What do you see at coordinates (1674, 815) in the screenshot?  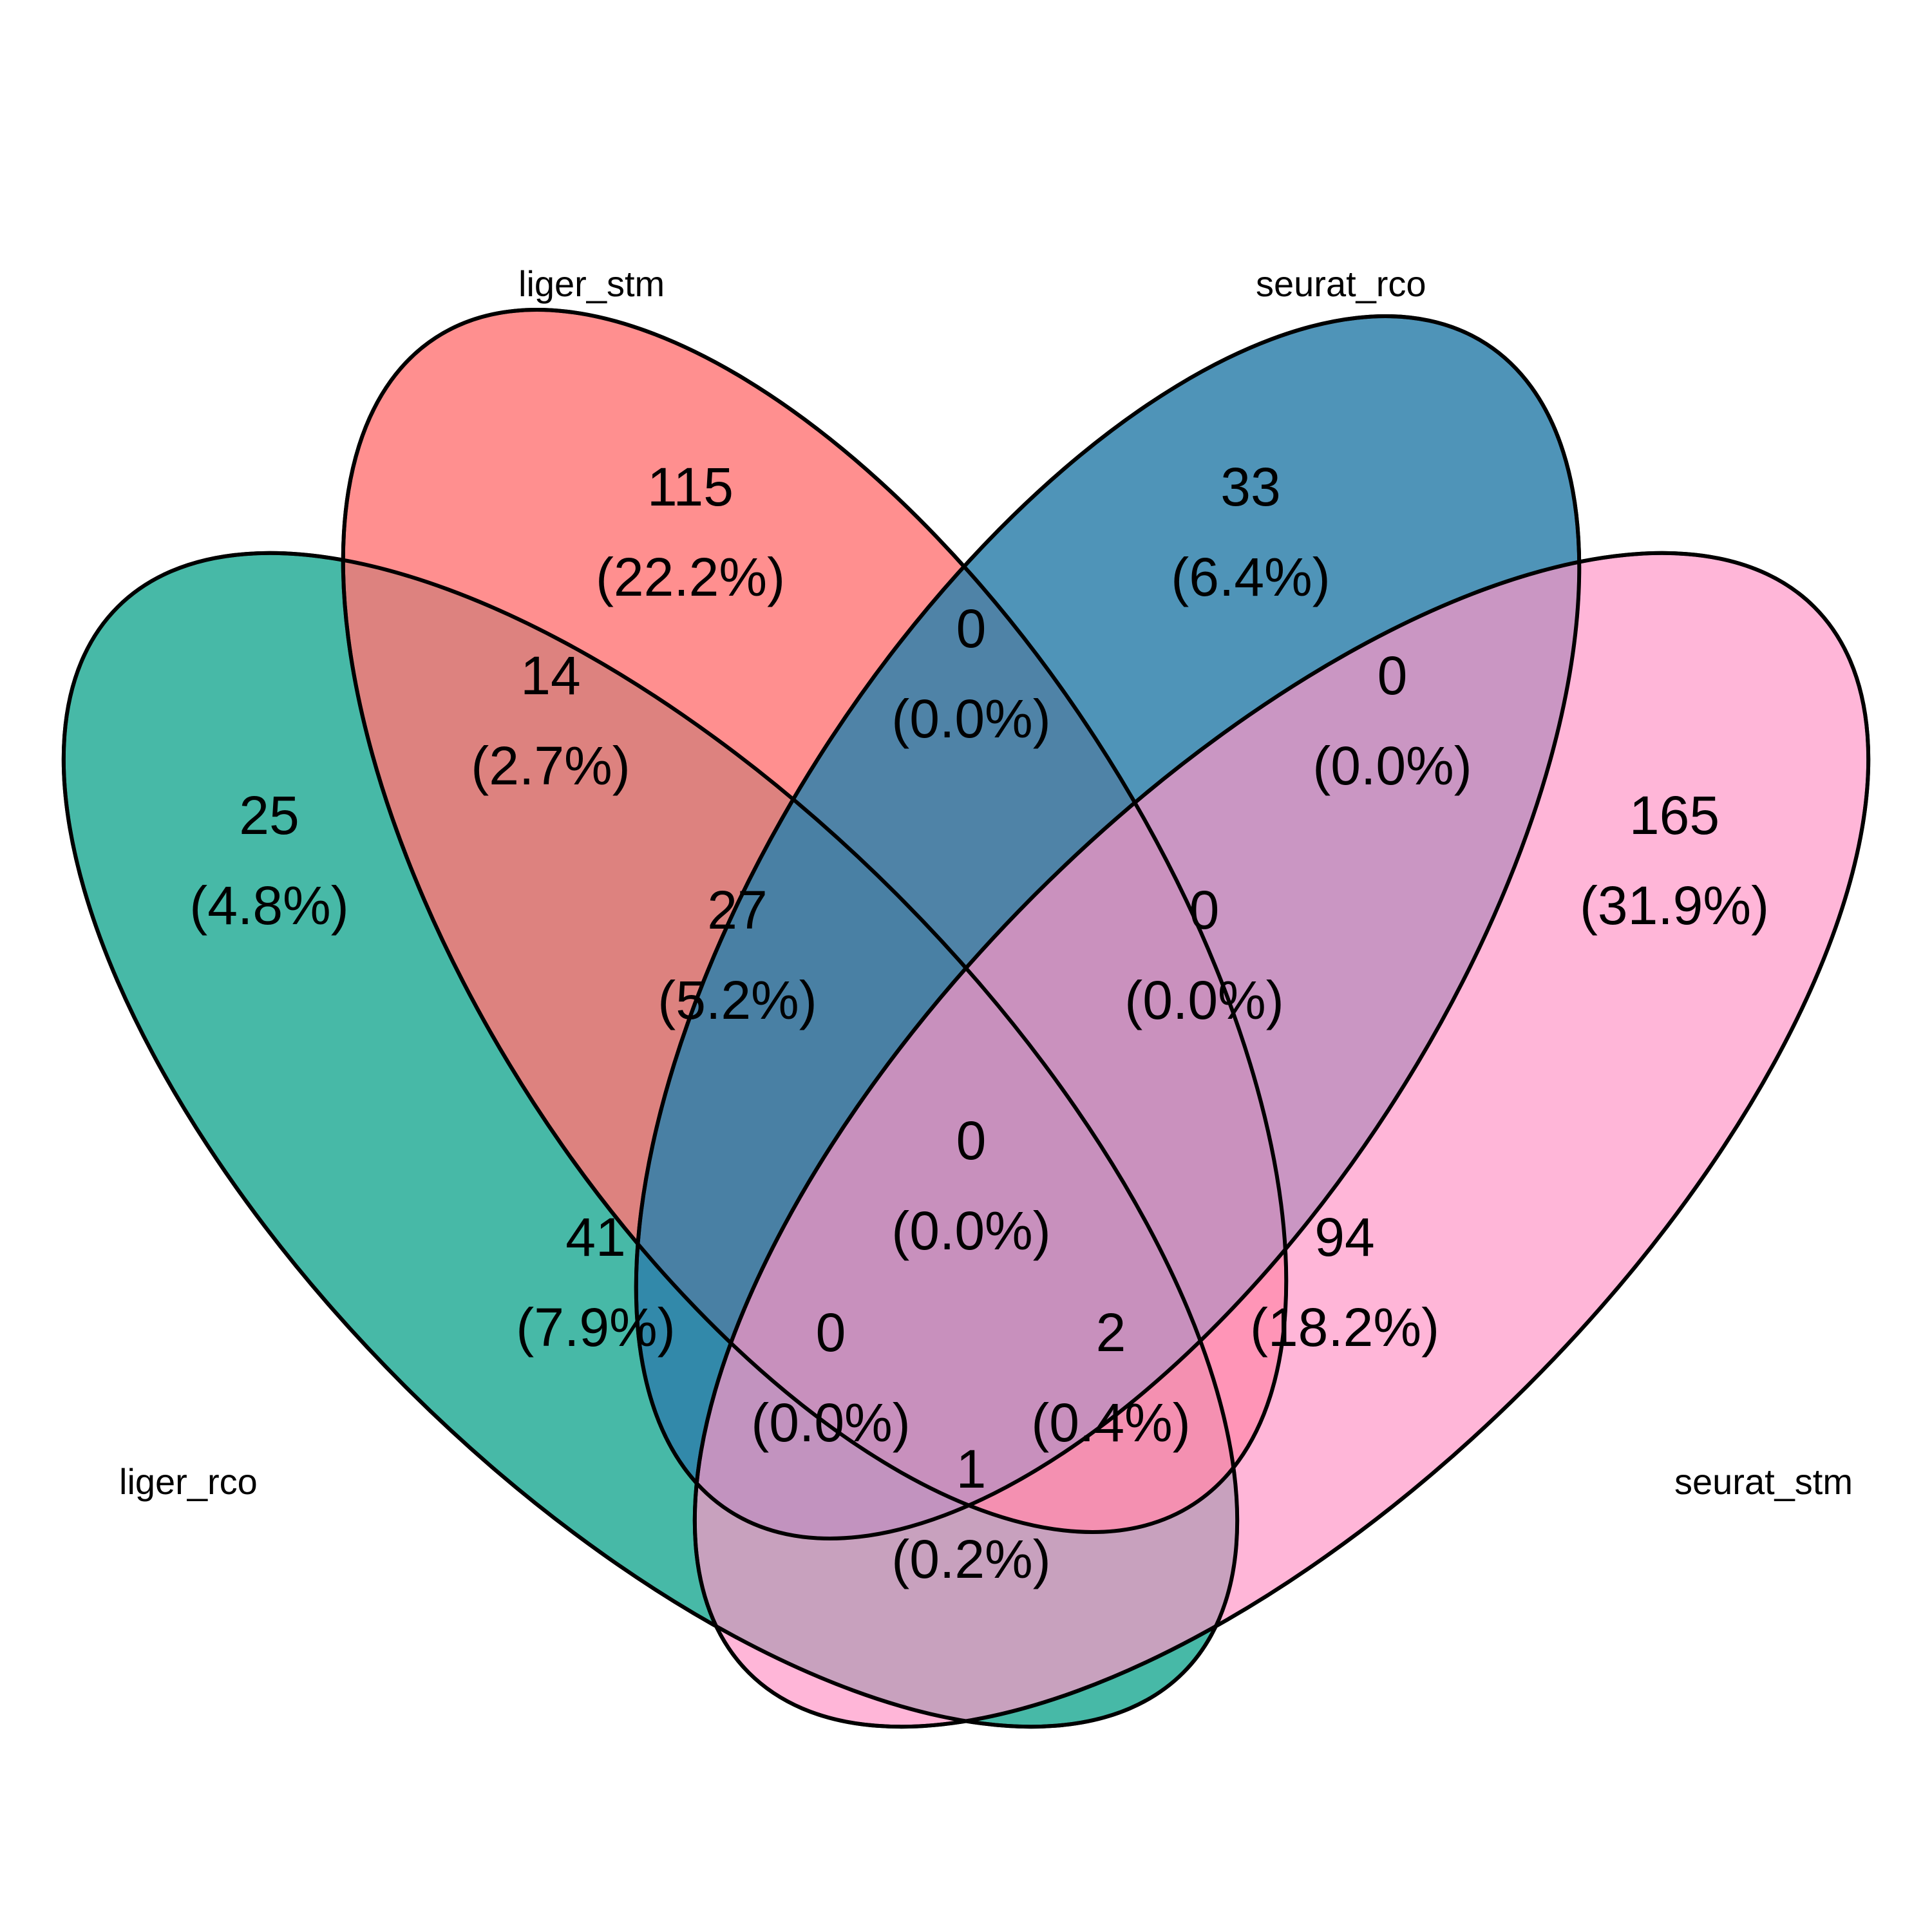 I see `region-seurat-stm-only-count: 165` at bounding box center [1674, 815].